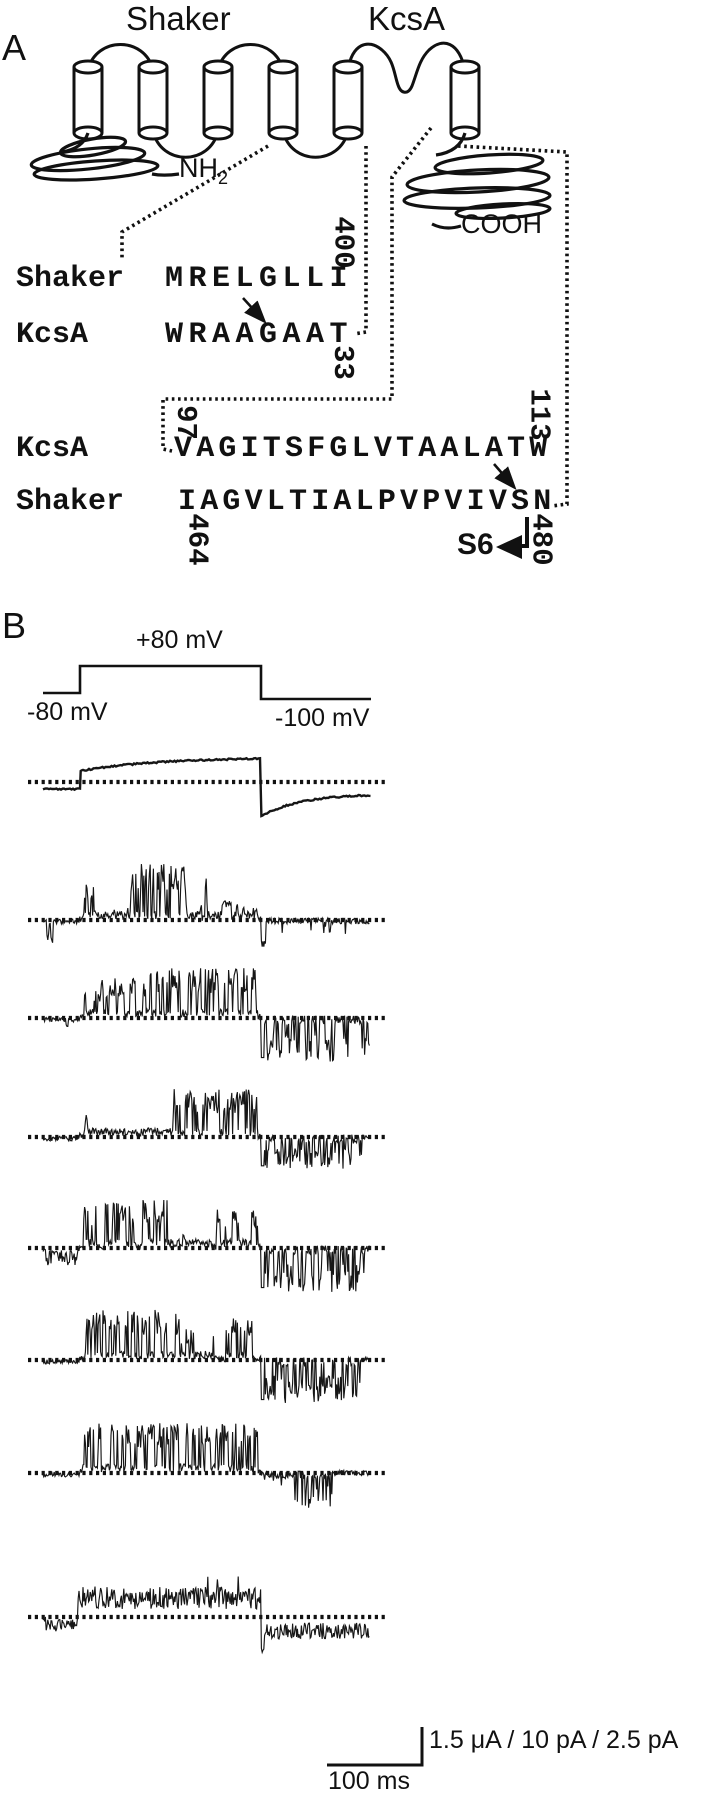  I want to click on helix-s4, so click(283, 100).